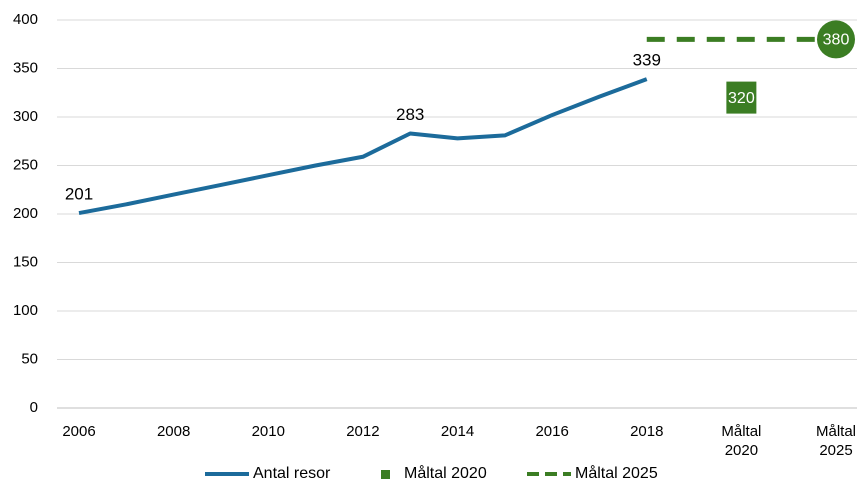 The image size is (859, 482). I want to click on legend-label: Måltal 2020, so click(445, 473).